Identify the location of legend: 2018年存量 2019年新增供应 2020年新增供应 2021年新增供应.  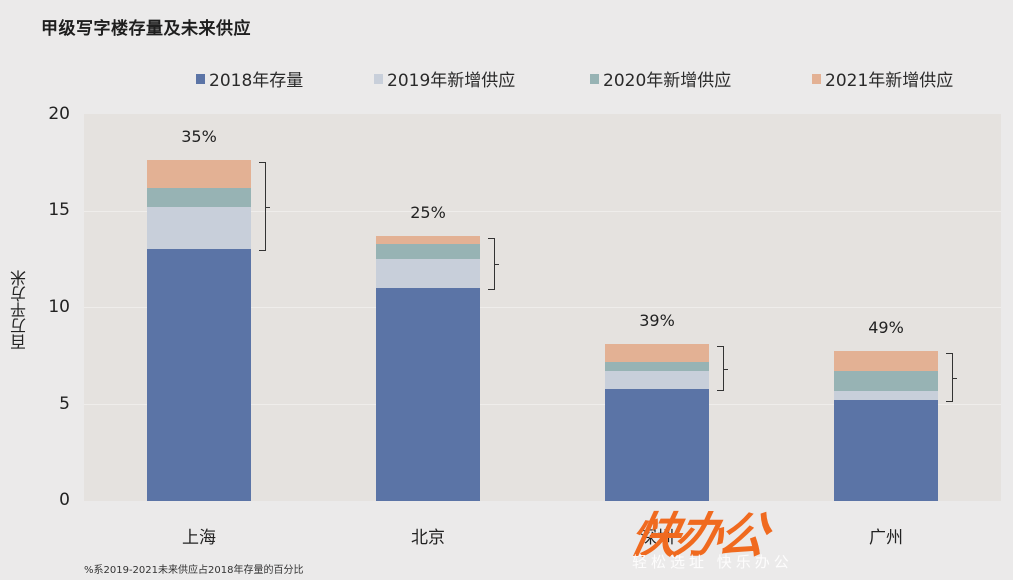
(506, 78).